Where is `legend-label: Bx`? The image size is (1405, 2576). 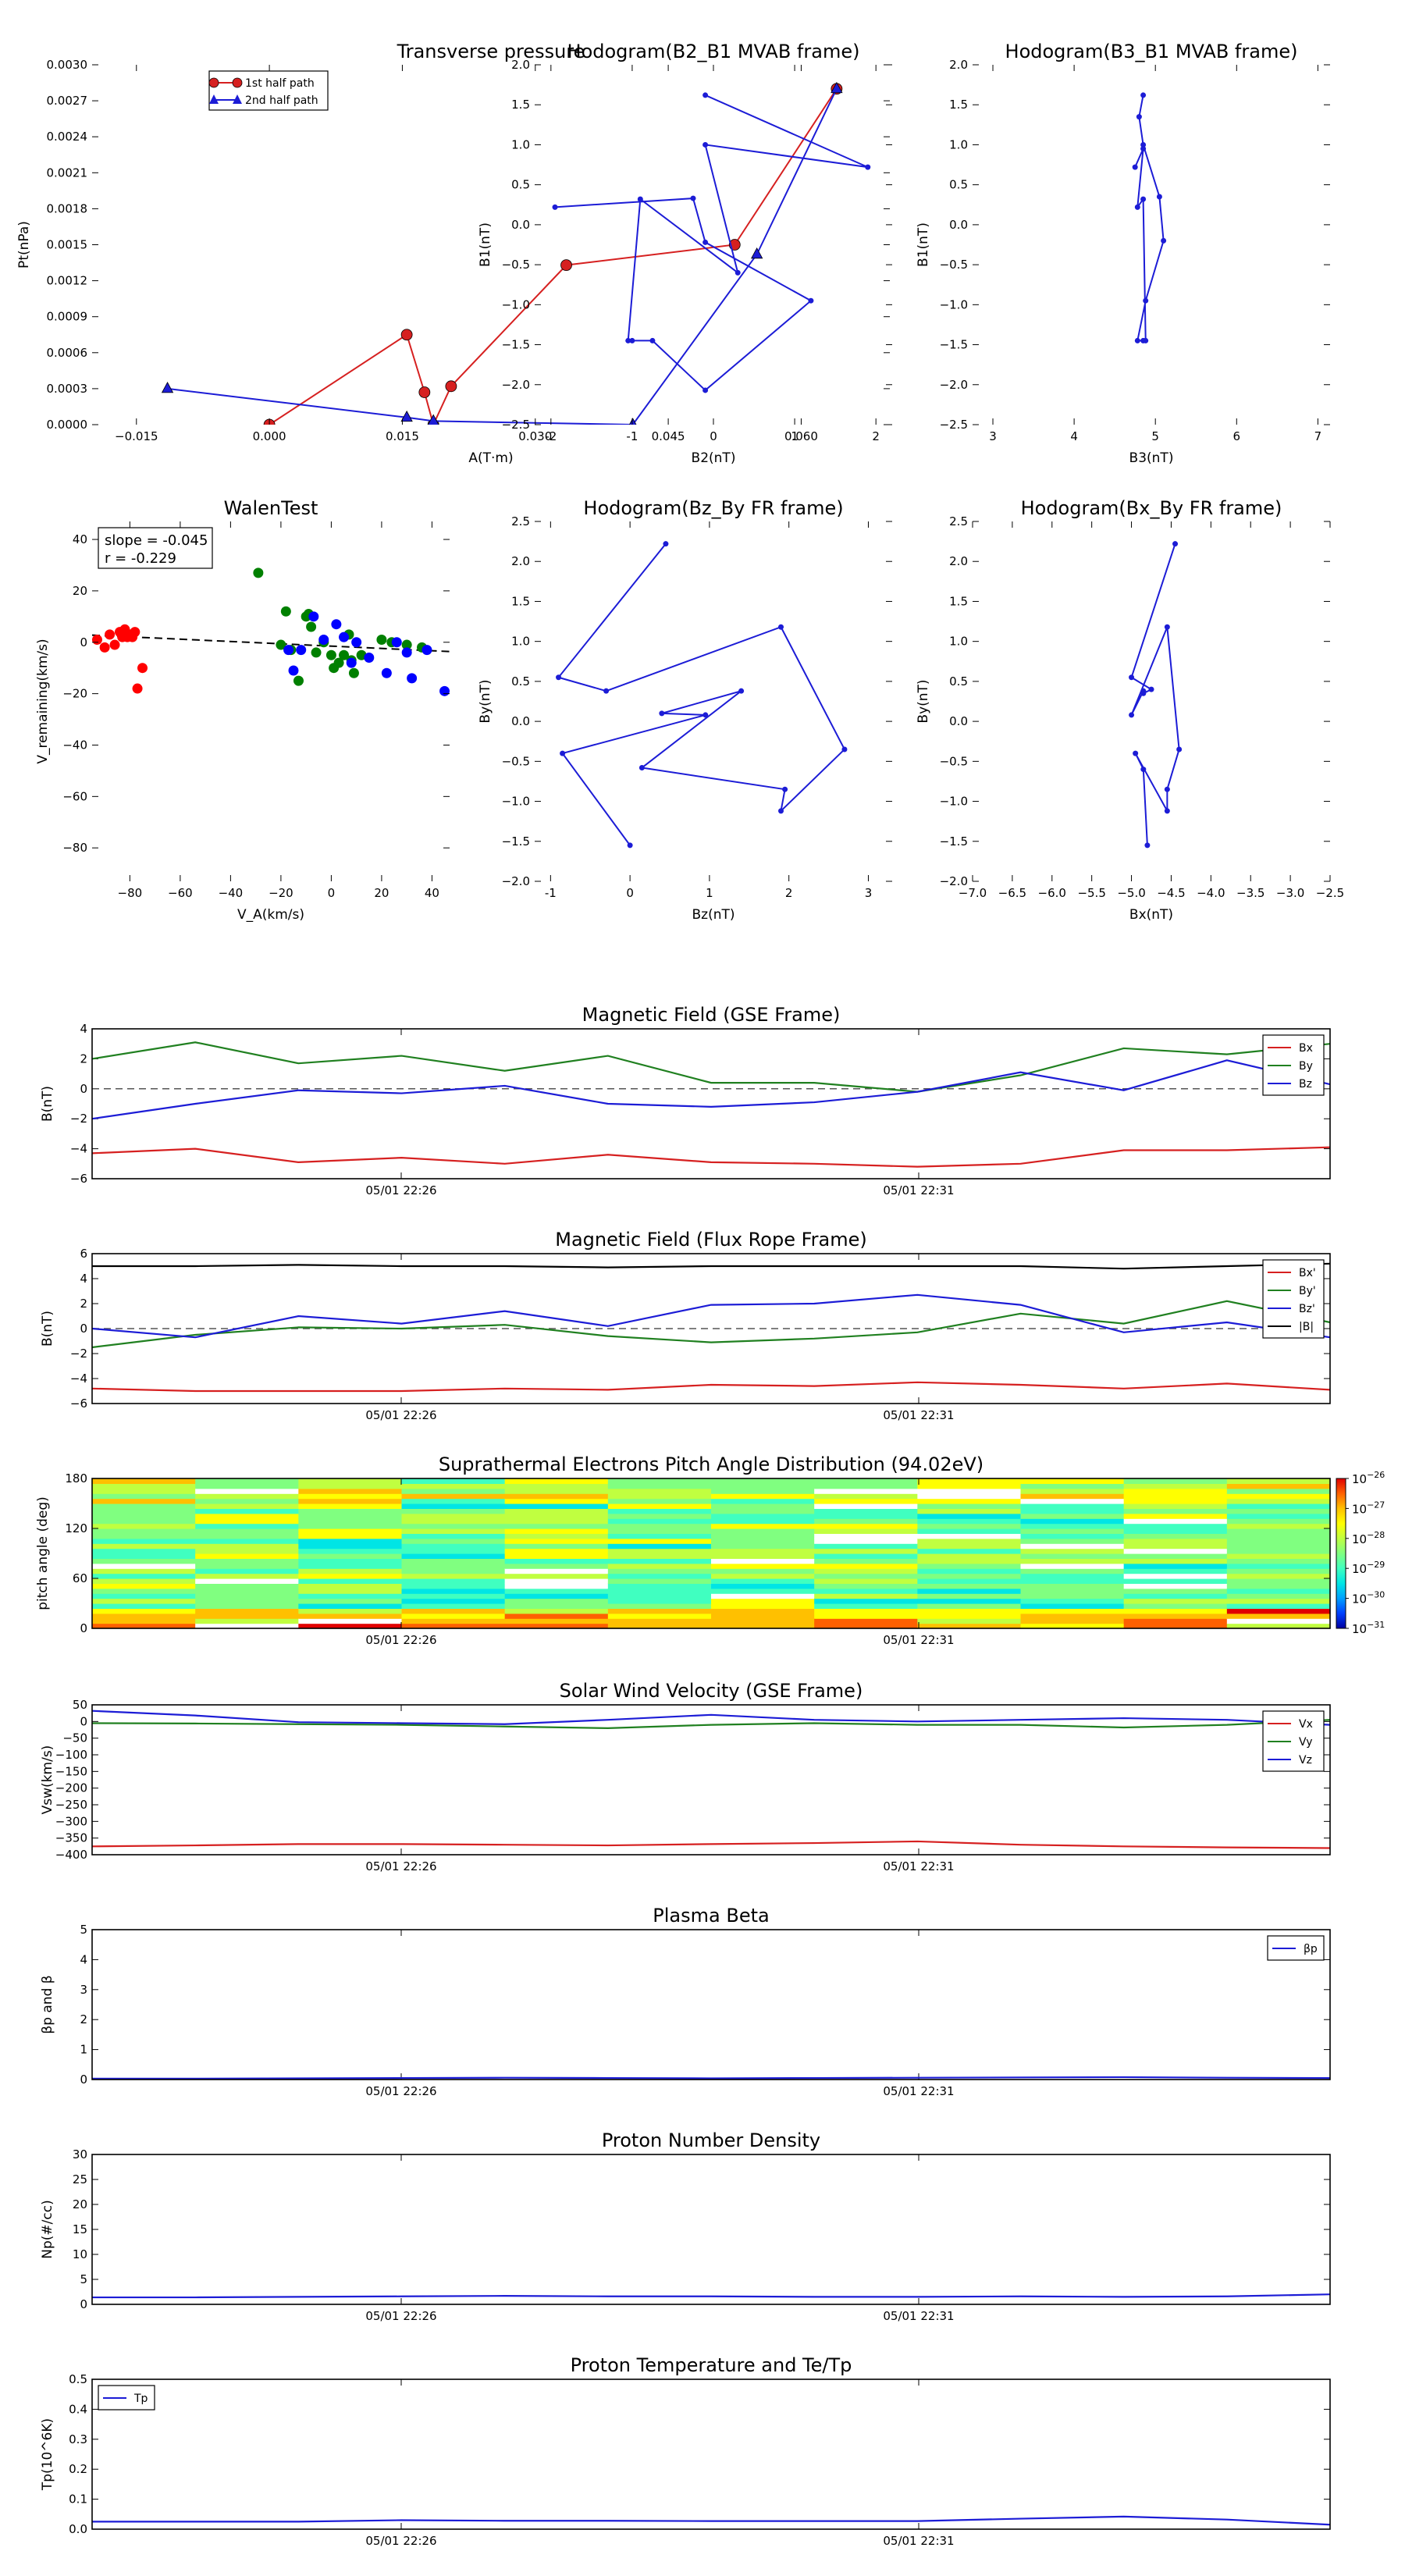
legend-label: Bx is located at coordinates (1306, 1048).